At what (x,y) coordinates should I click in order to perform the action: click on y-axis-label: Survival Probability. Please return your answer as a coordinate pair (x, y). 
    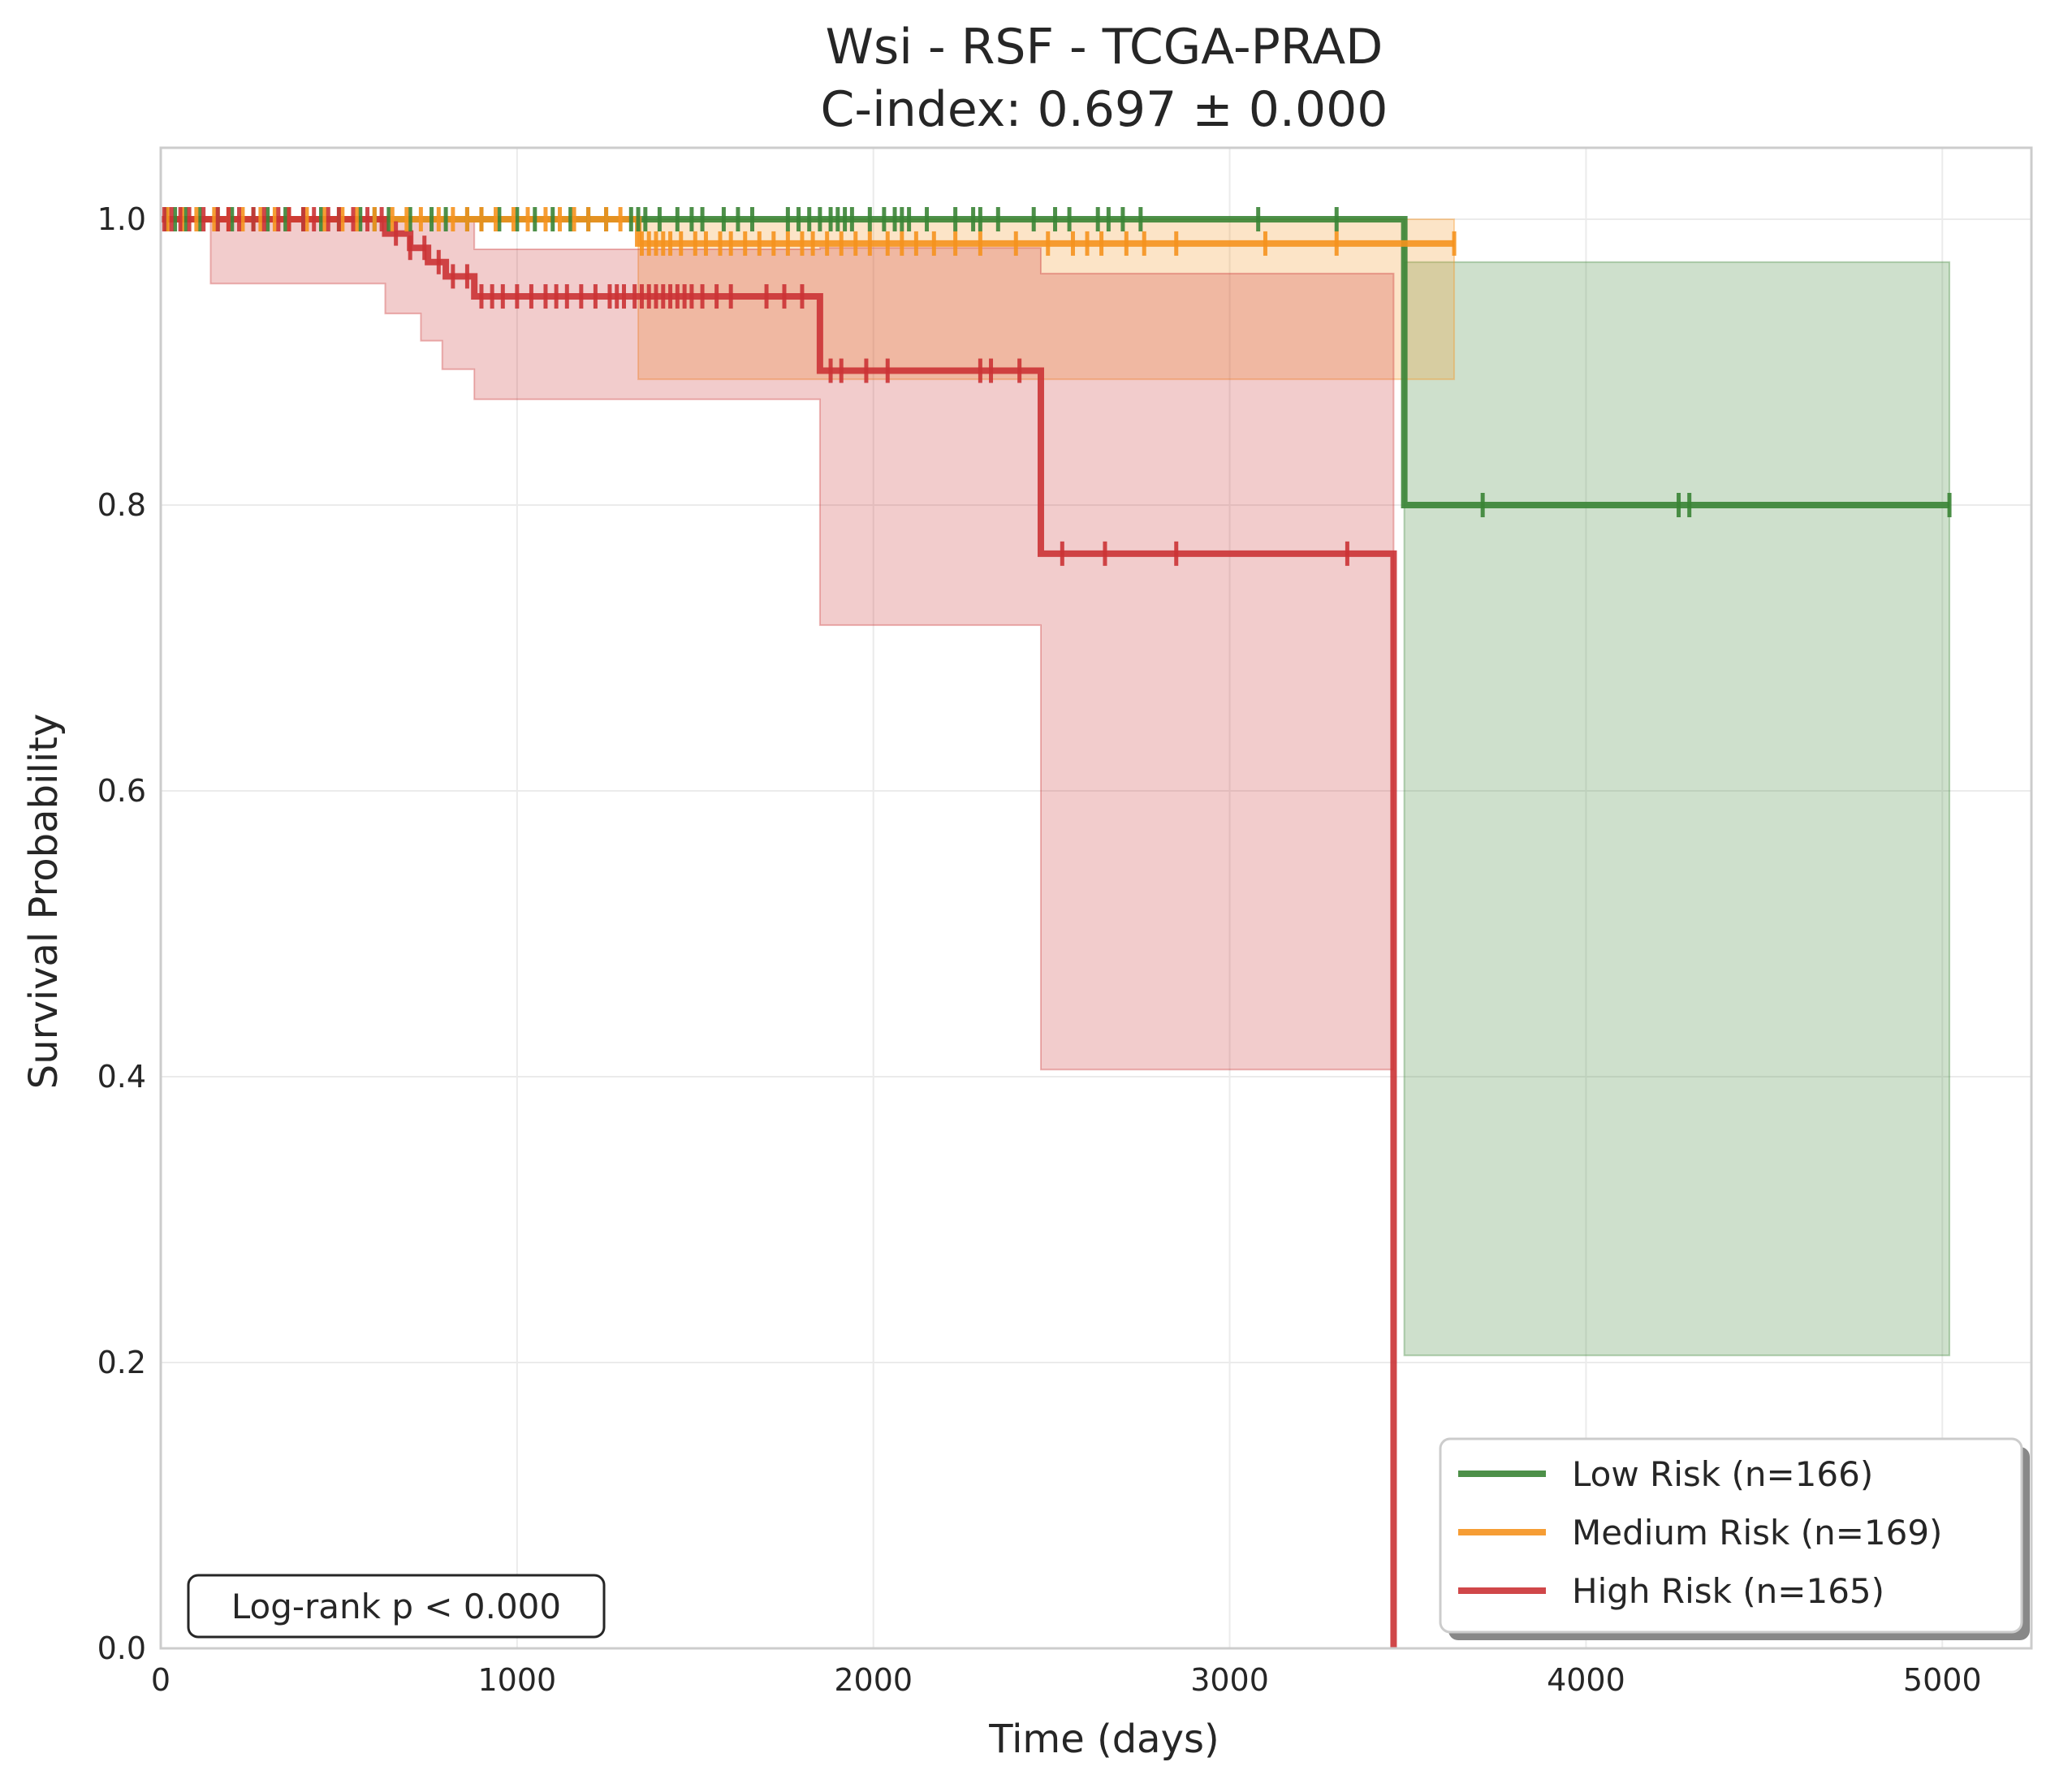
    Looking at the image, I should click on (44, 902).